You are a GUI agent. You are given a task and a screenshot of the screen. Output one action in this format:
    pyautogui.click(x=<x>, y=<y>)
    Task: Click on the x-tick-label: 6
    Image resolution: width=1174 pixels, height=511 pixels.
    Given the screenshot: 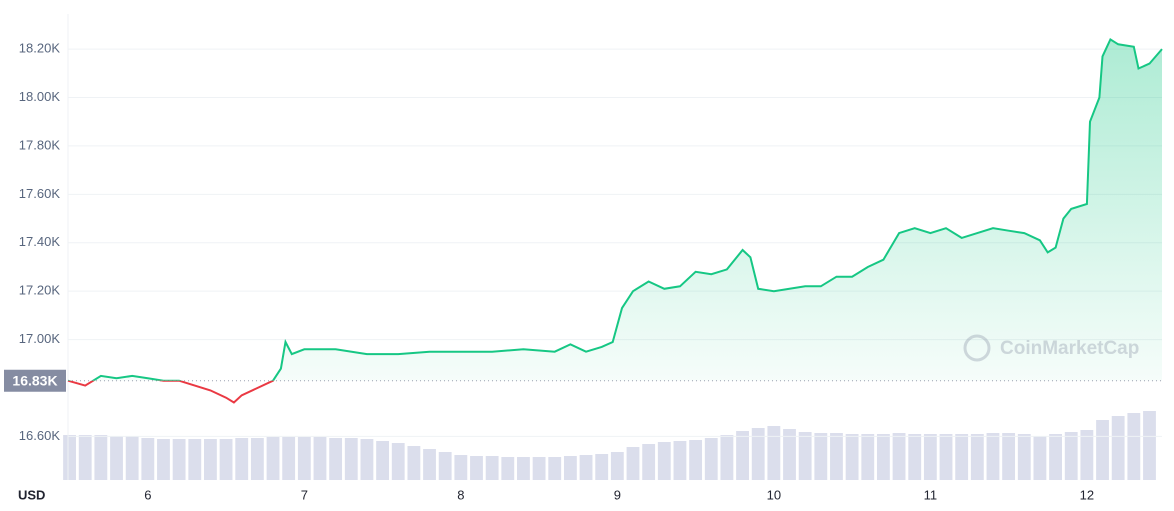 What is the action you would take?
    pyautogui.click(x=147, y=494)
    